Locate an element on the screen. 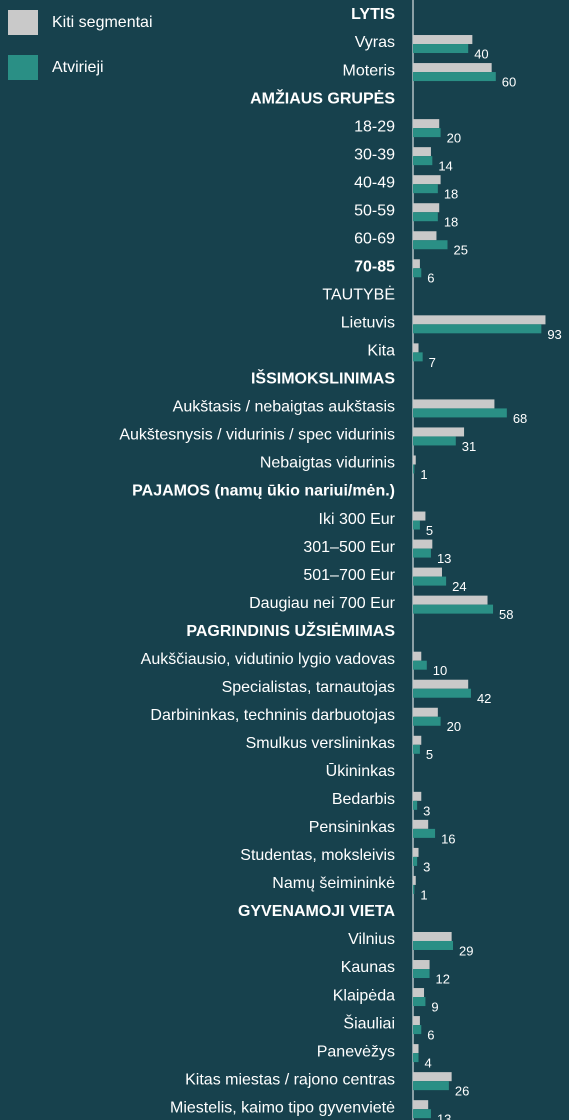 The height and width of the screenshot is (1120, 569). category-label: Panevėžys is located at coordinates (356, 1051).